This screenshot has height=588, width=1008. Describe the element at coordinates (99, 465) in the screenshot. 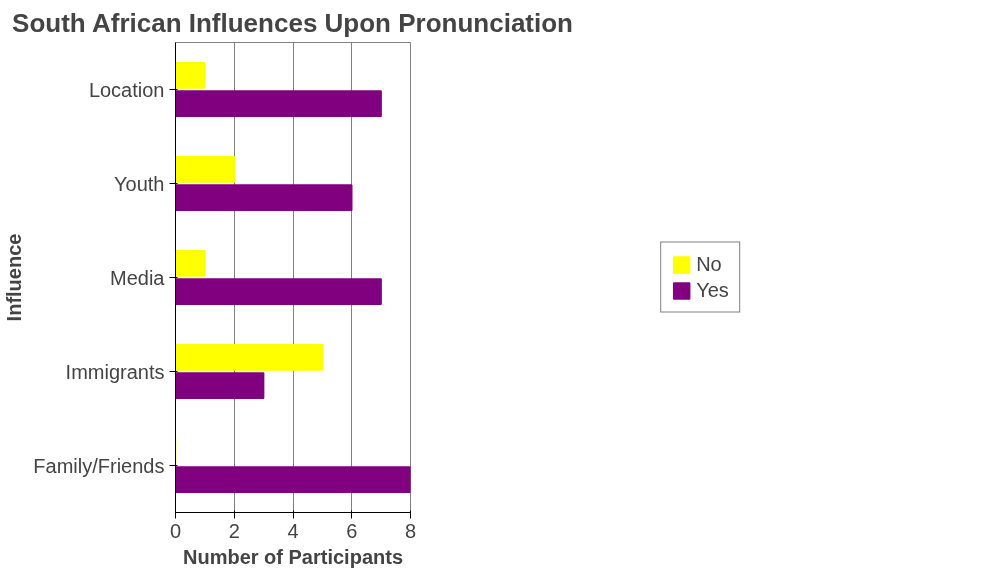

I see `y-tick-label: Family/Friends` at that location.